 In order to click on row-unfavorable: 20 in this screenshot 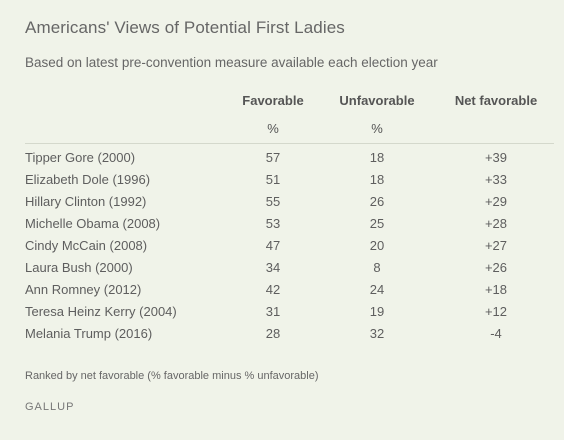, I will do `click(377, 245)`.